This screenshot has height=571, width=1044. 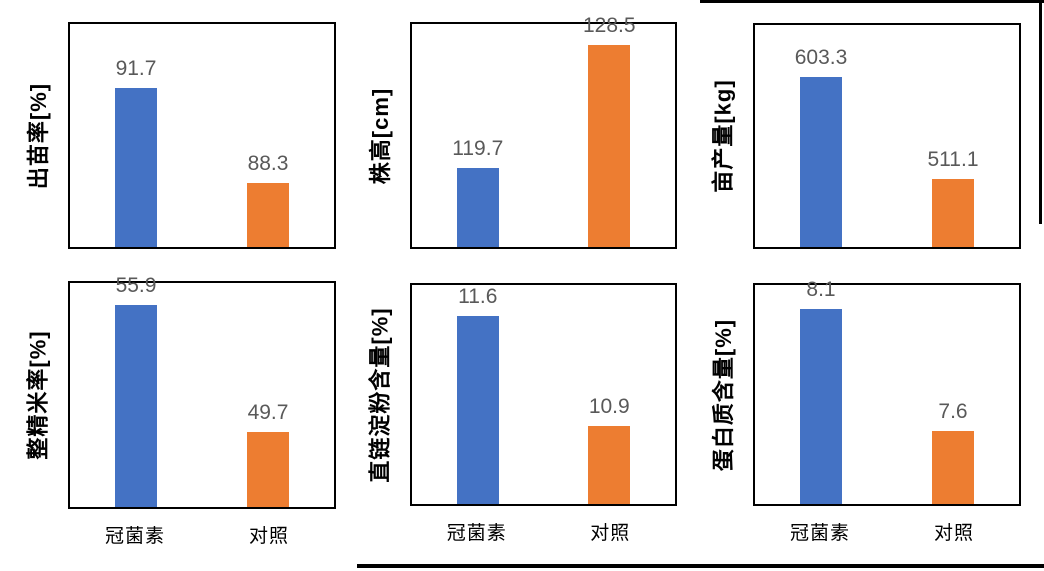 I want to click on plot-area: 8.1 7.6, so click(x=887, y=392).